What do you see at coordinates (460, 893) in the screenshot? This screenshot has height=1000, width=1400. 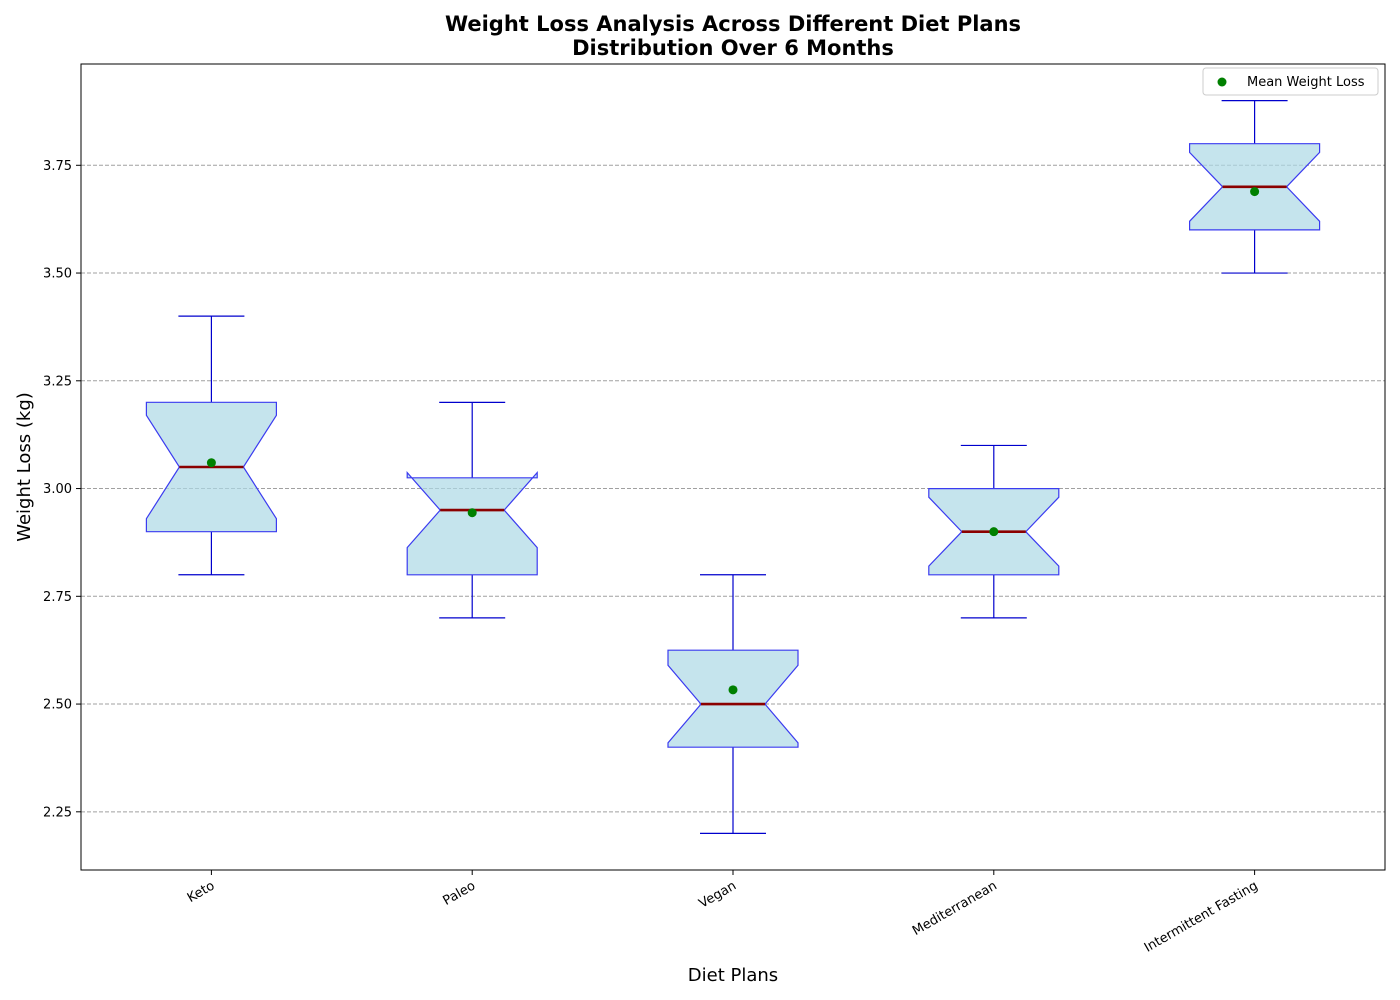 I see `x-tick-label: Paleo` at bounding box center [460, 893].